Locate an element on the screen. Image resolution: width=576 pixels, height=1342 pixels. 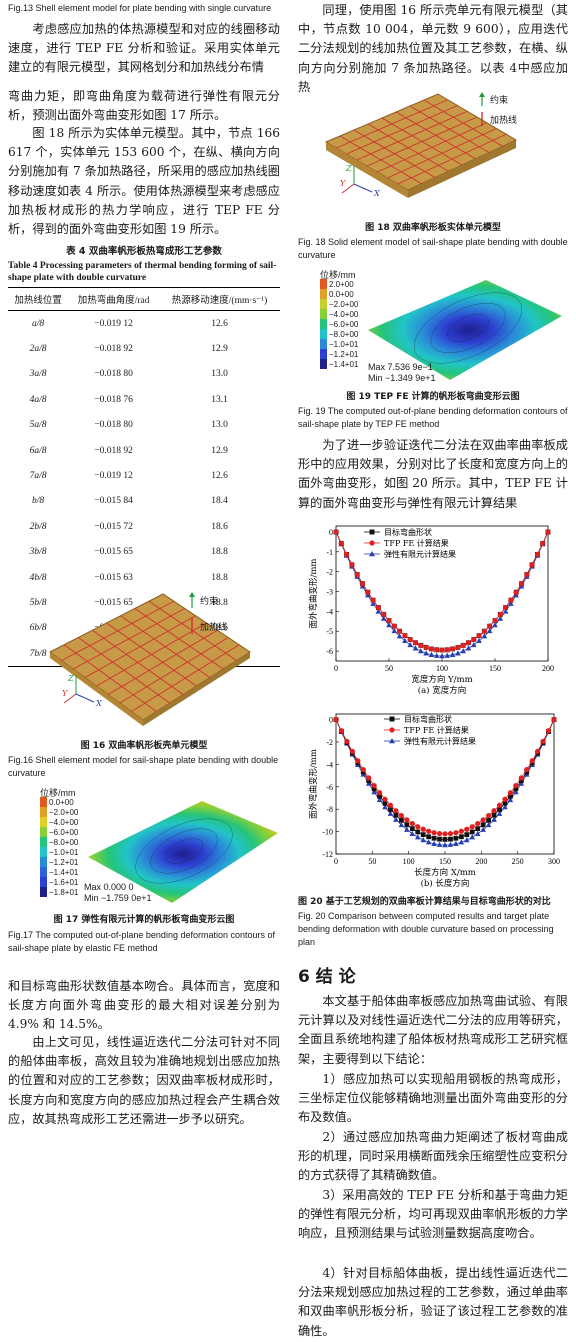
scale-label: −2.0+00 is located at coordinates (344, 304).